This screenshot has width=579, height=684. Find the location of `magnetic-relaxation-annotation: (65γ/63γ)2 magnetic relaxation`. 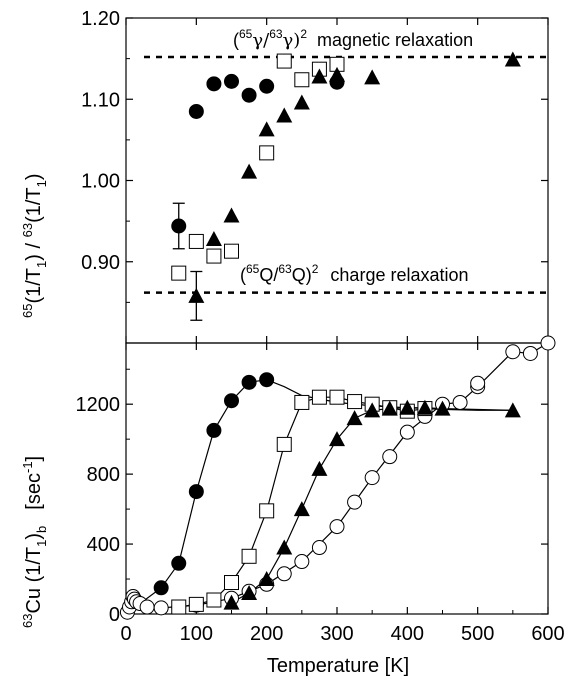

magnetic-relaxation-annotation: (65γ/63γ)2 magnetic relaxation is located at coordinates (353, 39).